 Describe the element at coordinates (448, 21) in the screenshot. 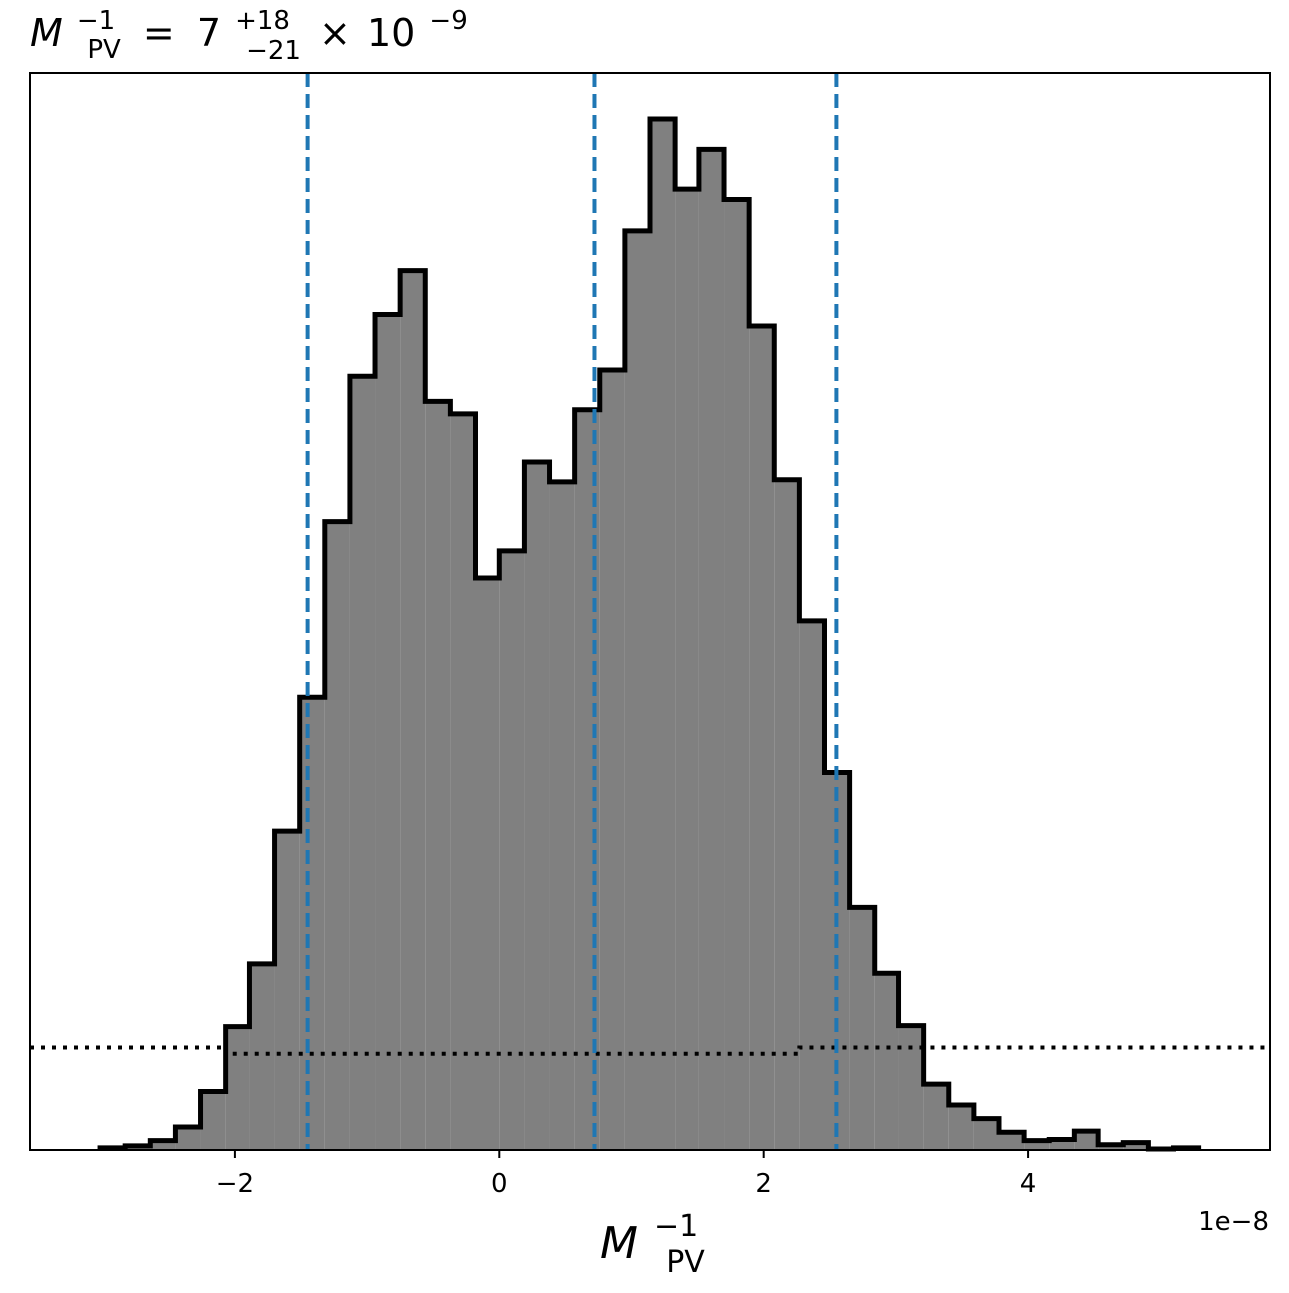

I see `title-power-exp: −9` at that location.